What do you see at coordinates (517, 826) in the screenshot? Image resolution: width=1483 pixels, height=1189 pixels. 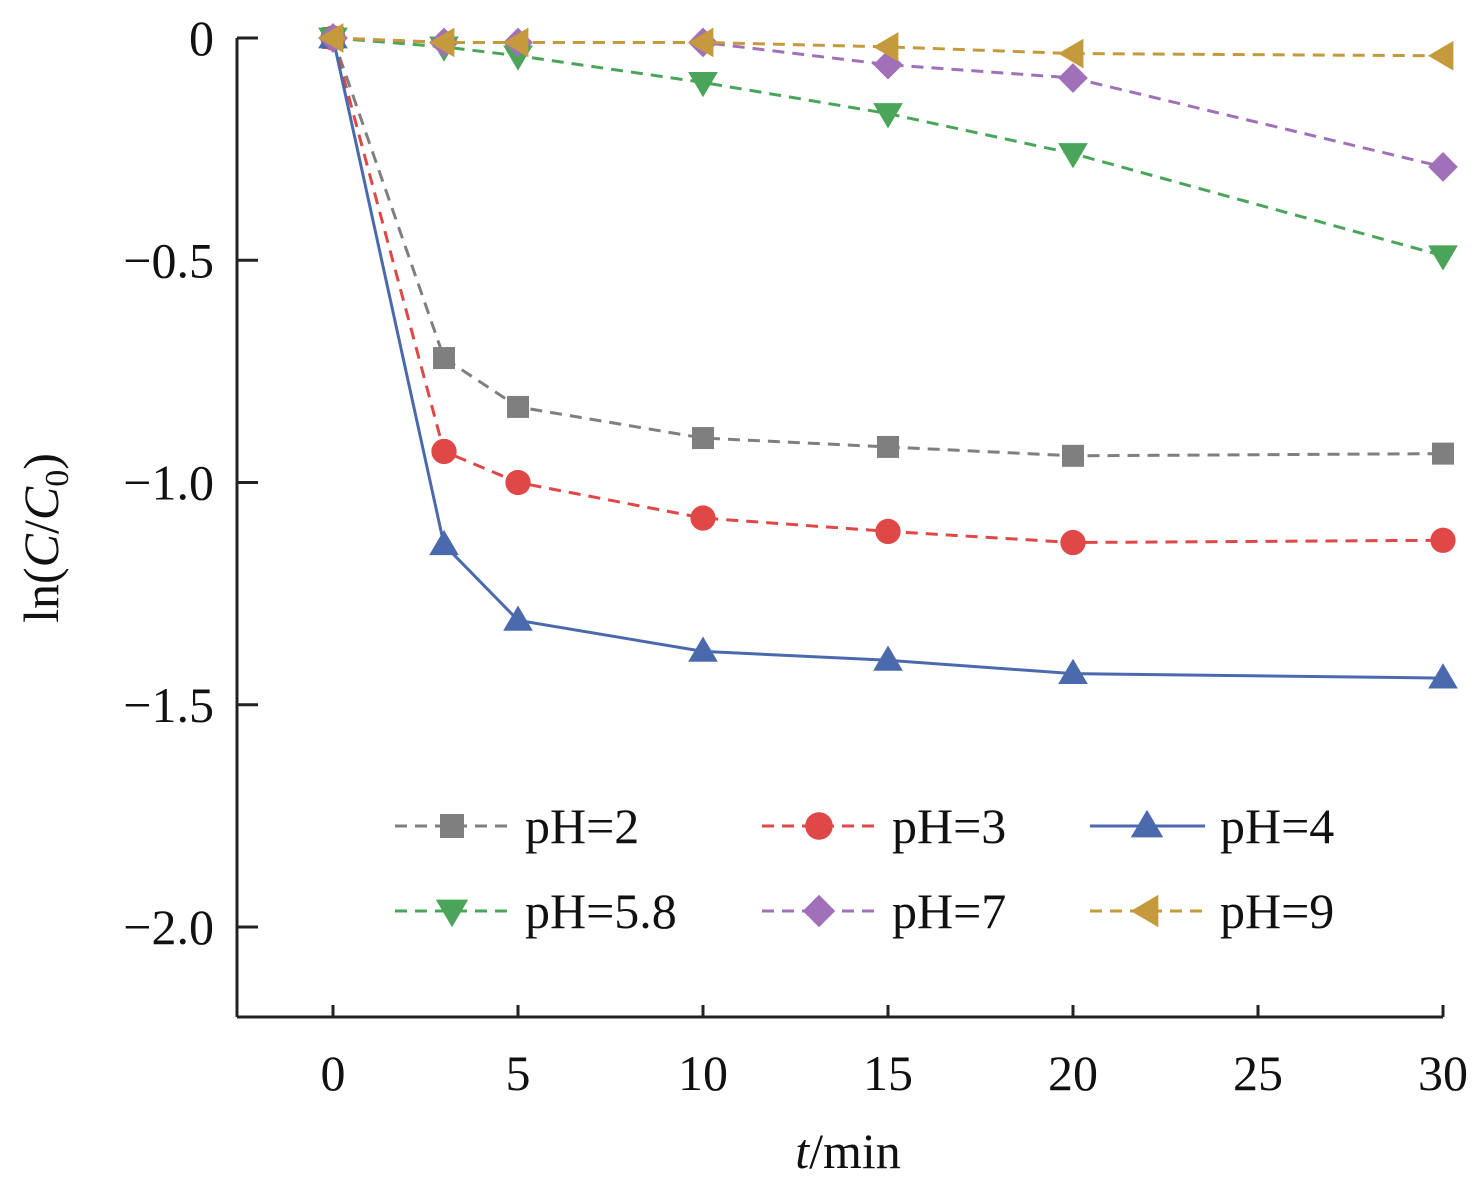 I see `legend-item: pH=2` at bounding box center [517, 826].